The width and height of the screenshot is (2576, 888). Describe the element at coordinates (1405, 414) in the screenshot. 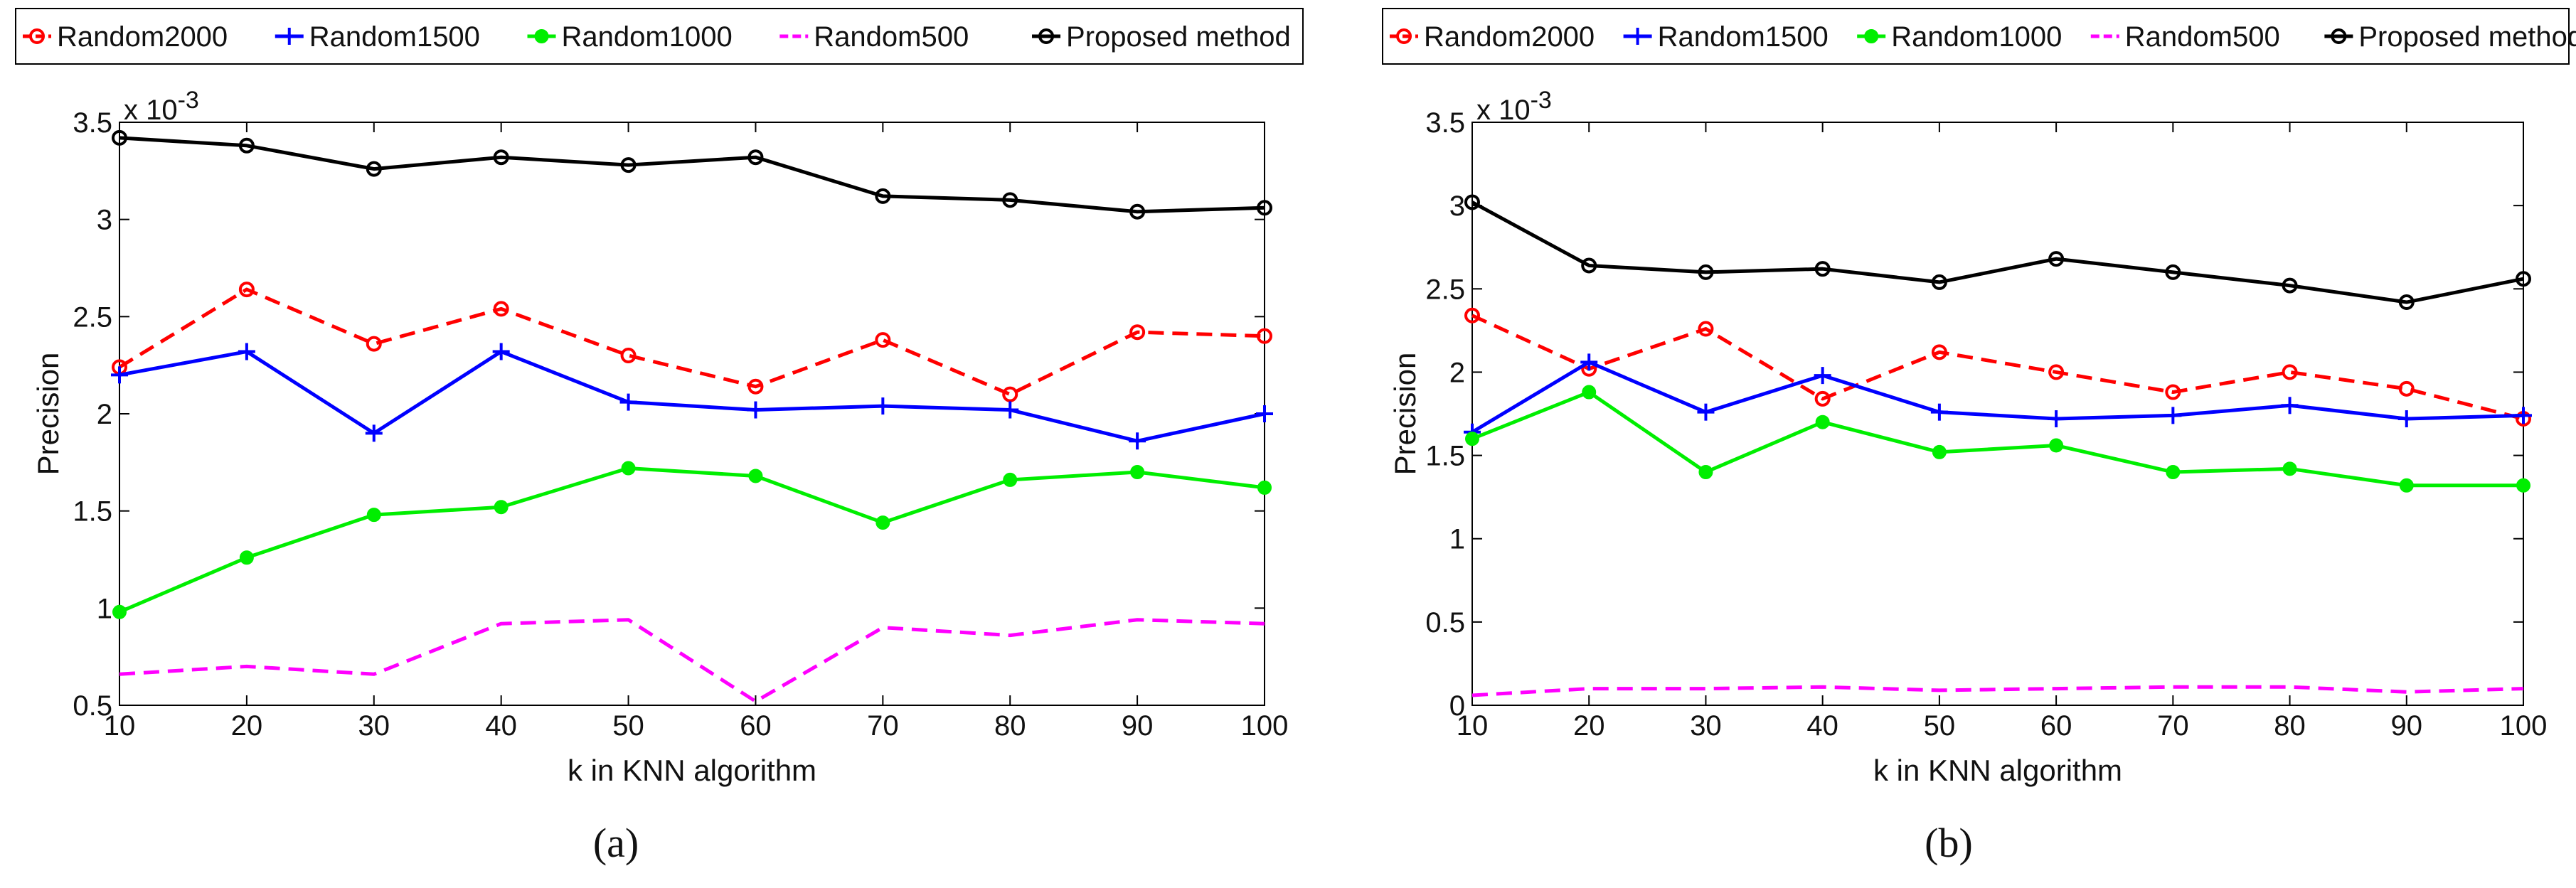

I see `y-axis-label-b: Precision` at that location.